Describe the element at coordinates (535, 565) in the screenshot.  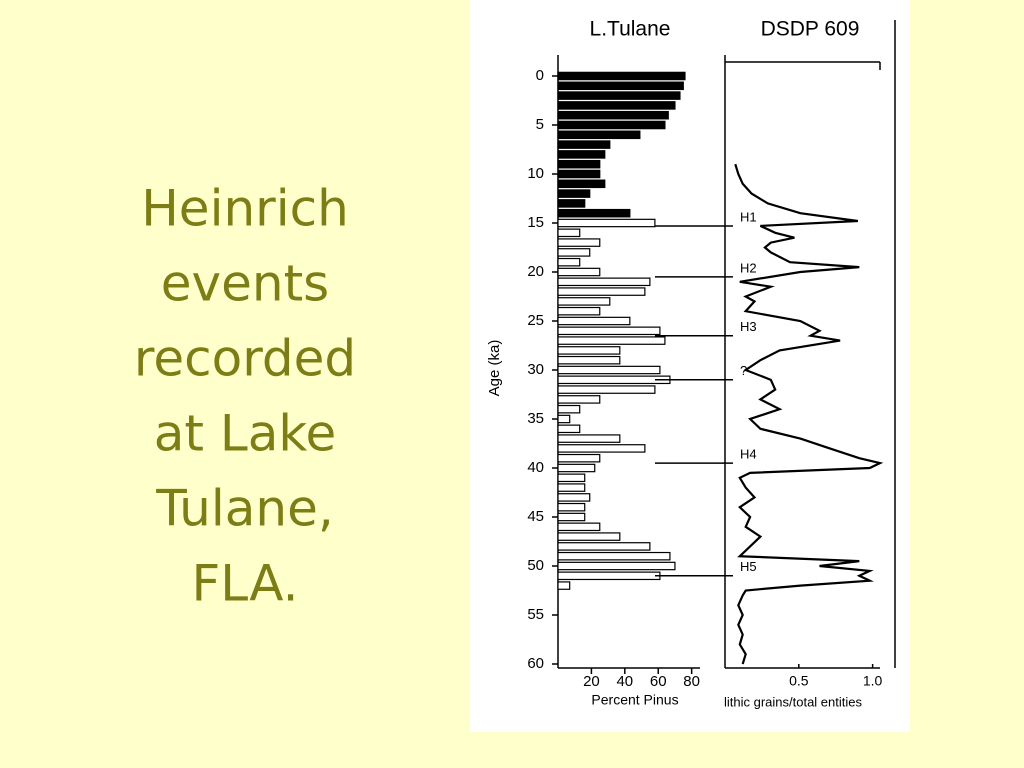
I see `y-tick-label: 50` at that location.